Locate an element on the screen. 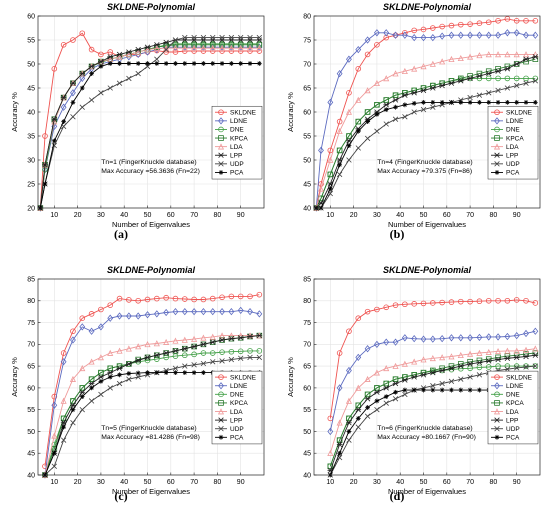  annotation-line: Tn=4 (FingerKnuckle database) is located at coordinates (424, 162).